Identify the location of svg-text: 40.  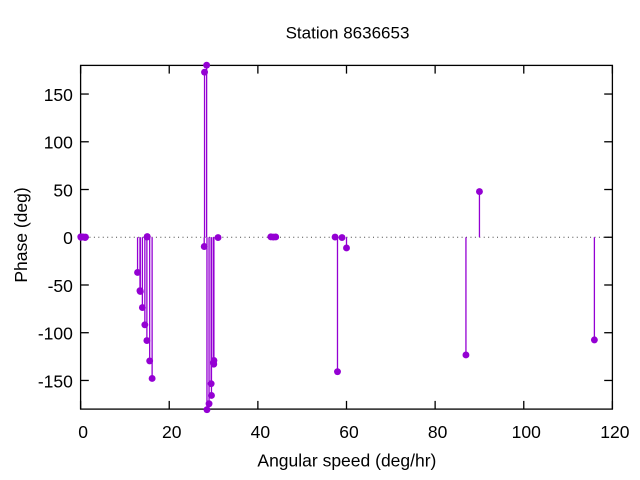
(261, 432).